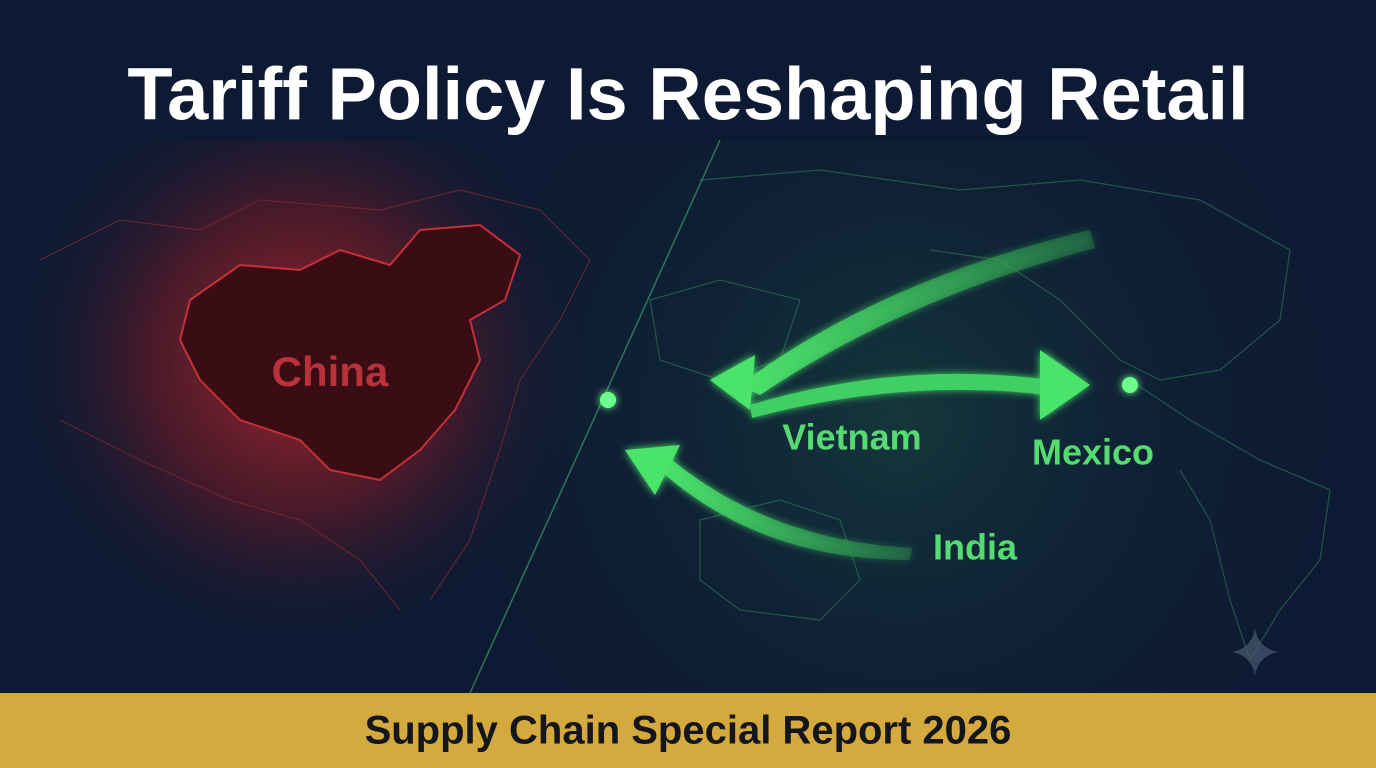  Describe the element at coordinates (1093, 452) in the screenshot. I see `mexico-label: Mexico` at that location.